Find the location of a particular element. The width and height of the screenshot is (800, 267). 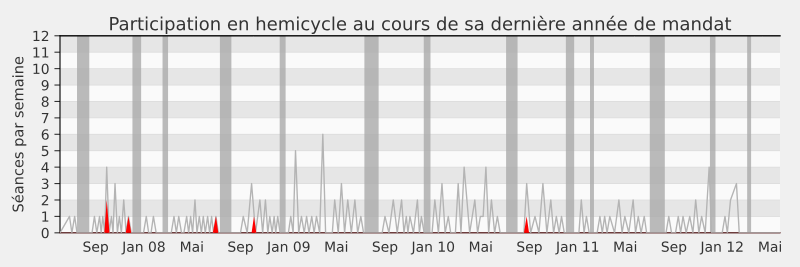

y-tick-label: 0 is located at coordinates (45, 233).